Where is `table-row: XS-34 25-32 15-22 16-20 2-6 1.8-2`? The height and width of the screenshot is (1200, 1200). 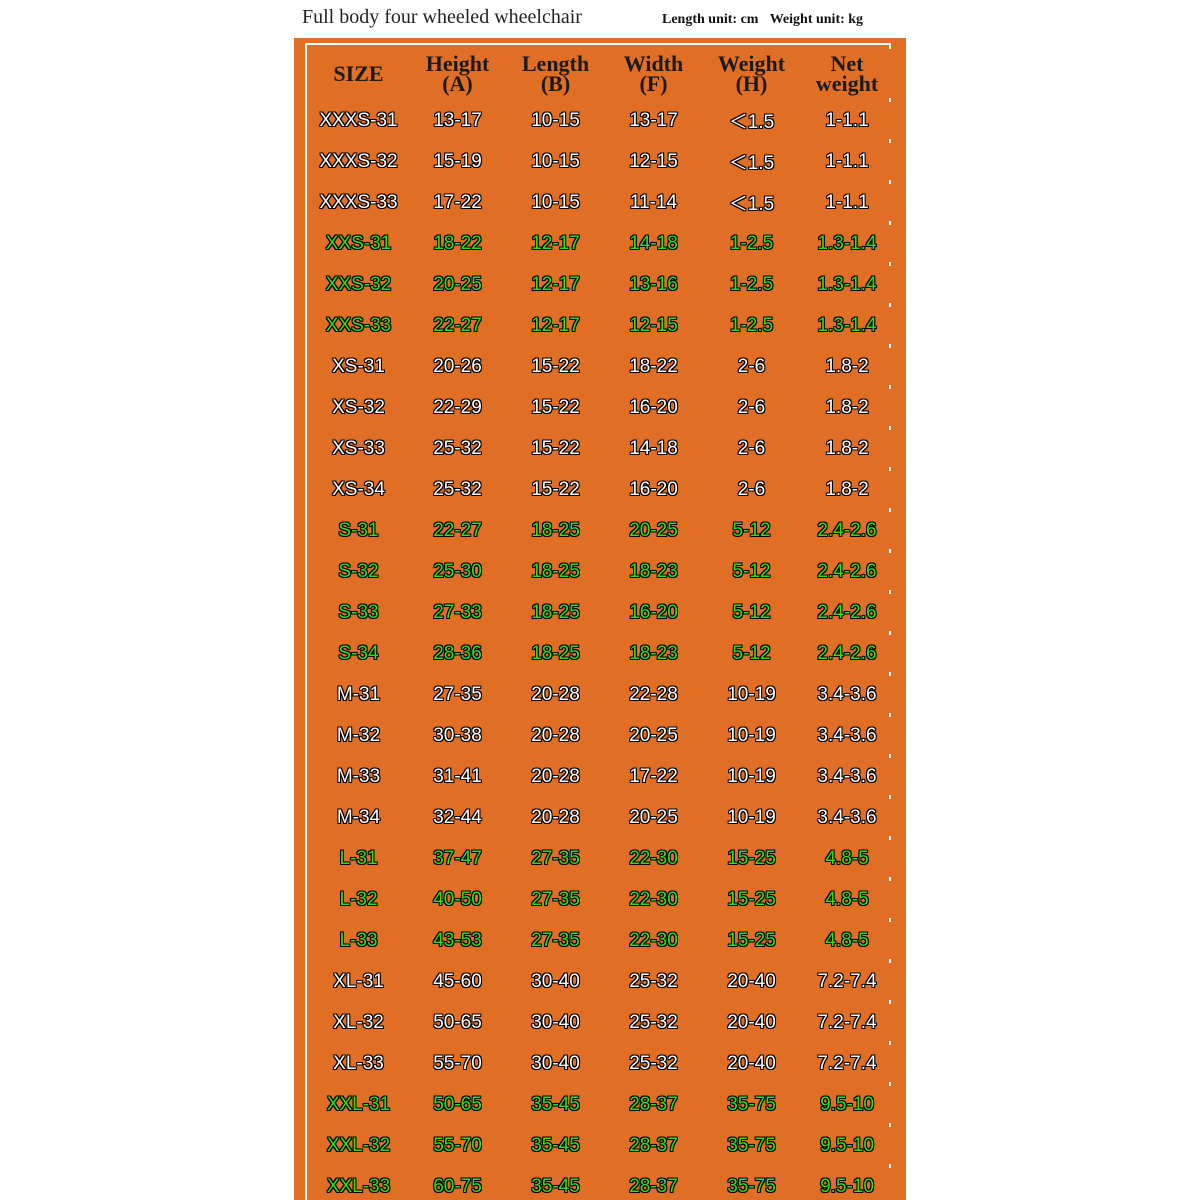 table-row: XS-34 25-32 15-22 16-20 2-6 1.8-2 is located at coordinates (601, 489).